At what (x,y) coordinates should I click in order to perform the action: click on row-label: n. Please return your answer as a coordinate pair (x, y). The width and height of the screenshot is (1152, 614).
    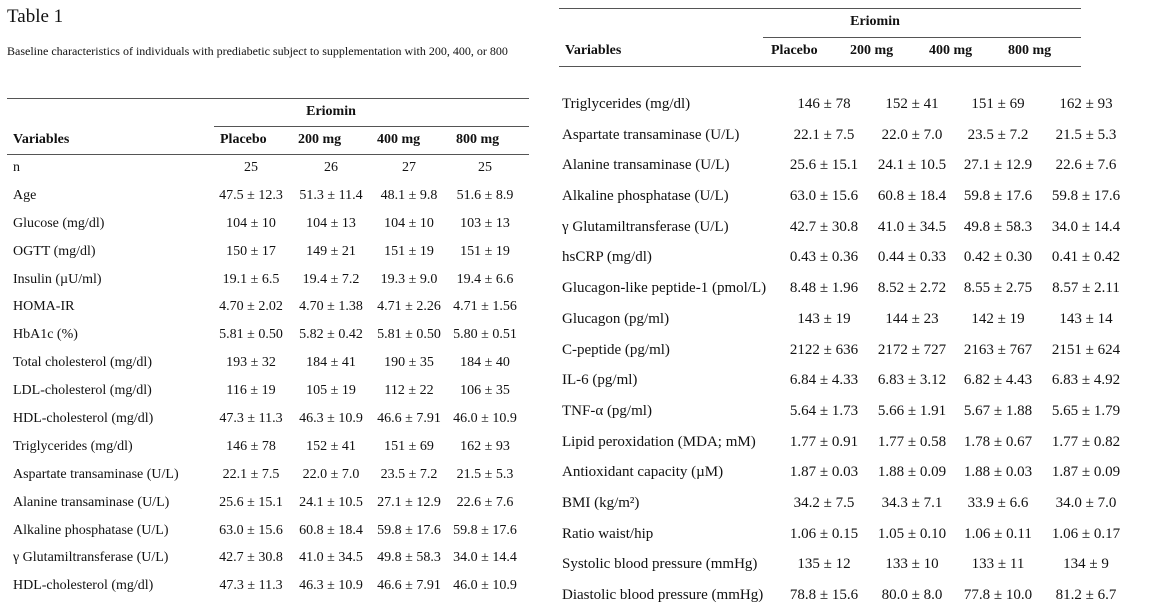
    Looking at the image, I should click on (16, 167).